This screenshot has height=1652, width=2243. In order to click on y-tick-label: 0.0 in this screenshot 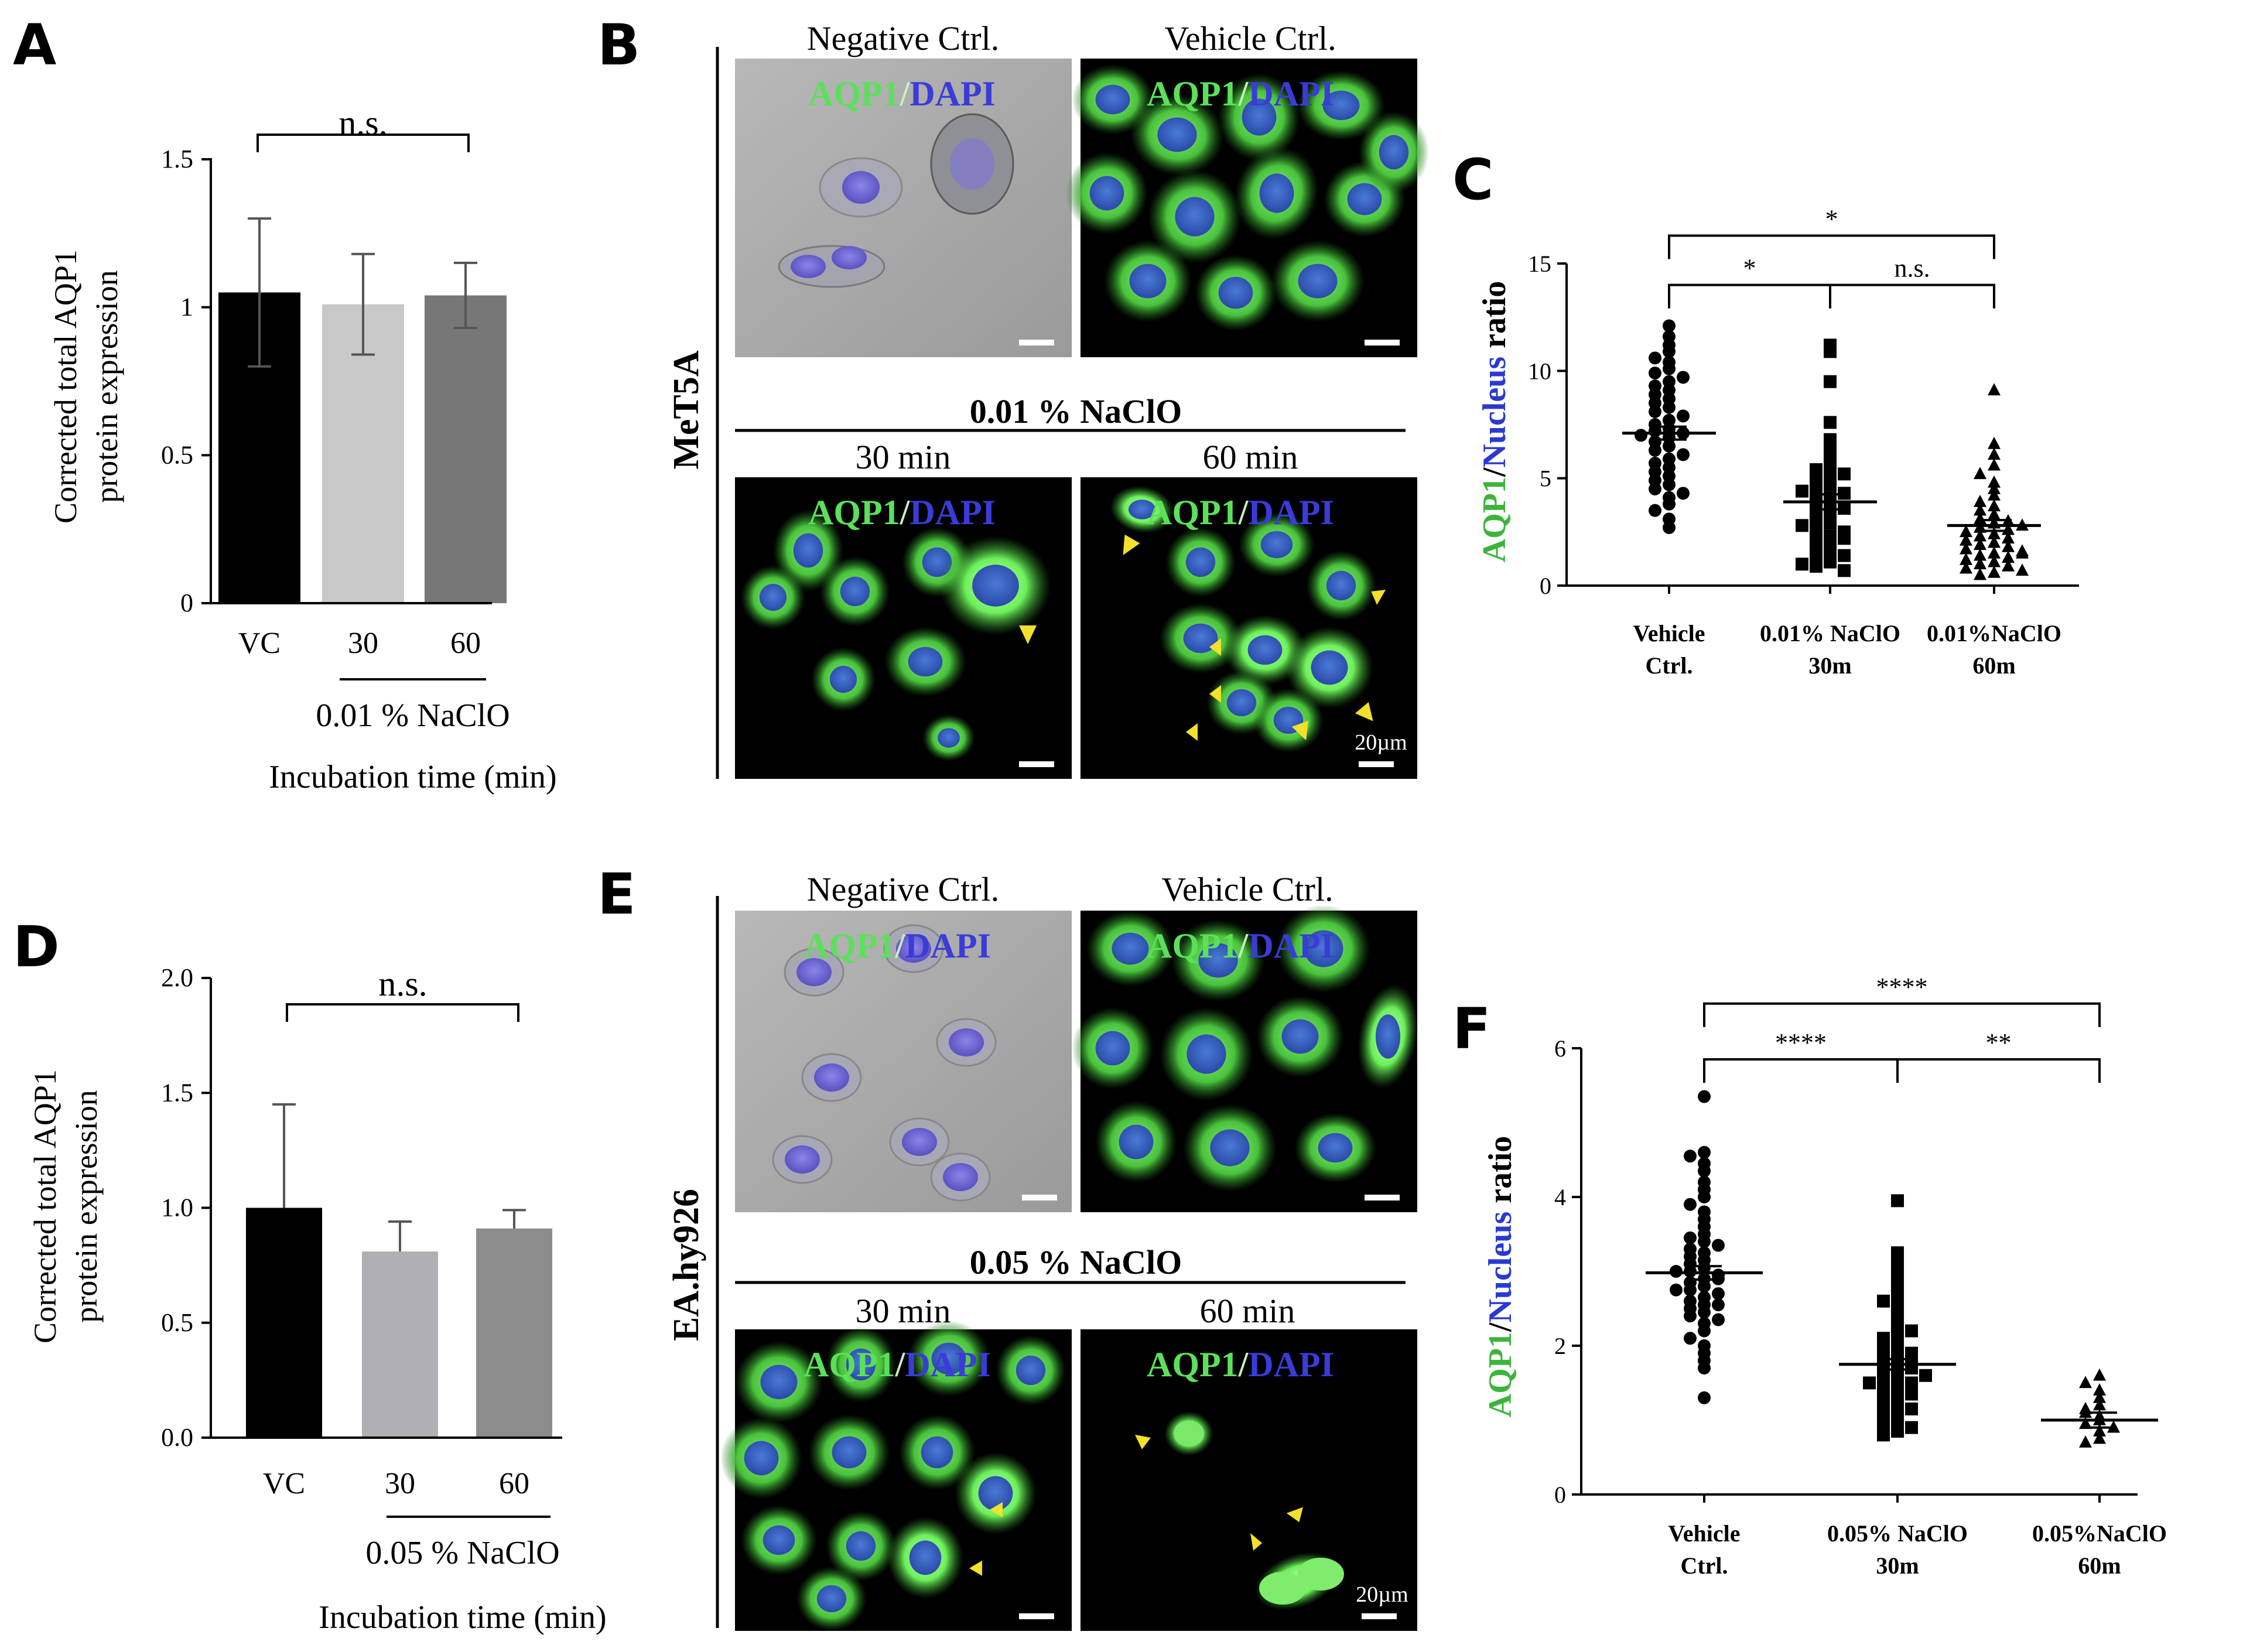, I will do `click(177, 1437)`.